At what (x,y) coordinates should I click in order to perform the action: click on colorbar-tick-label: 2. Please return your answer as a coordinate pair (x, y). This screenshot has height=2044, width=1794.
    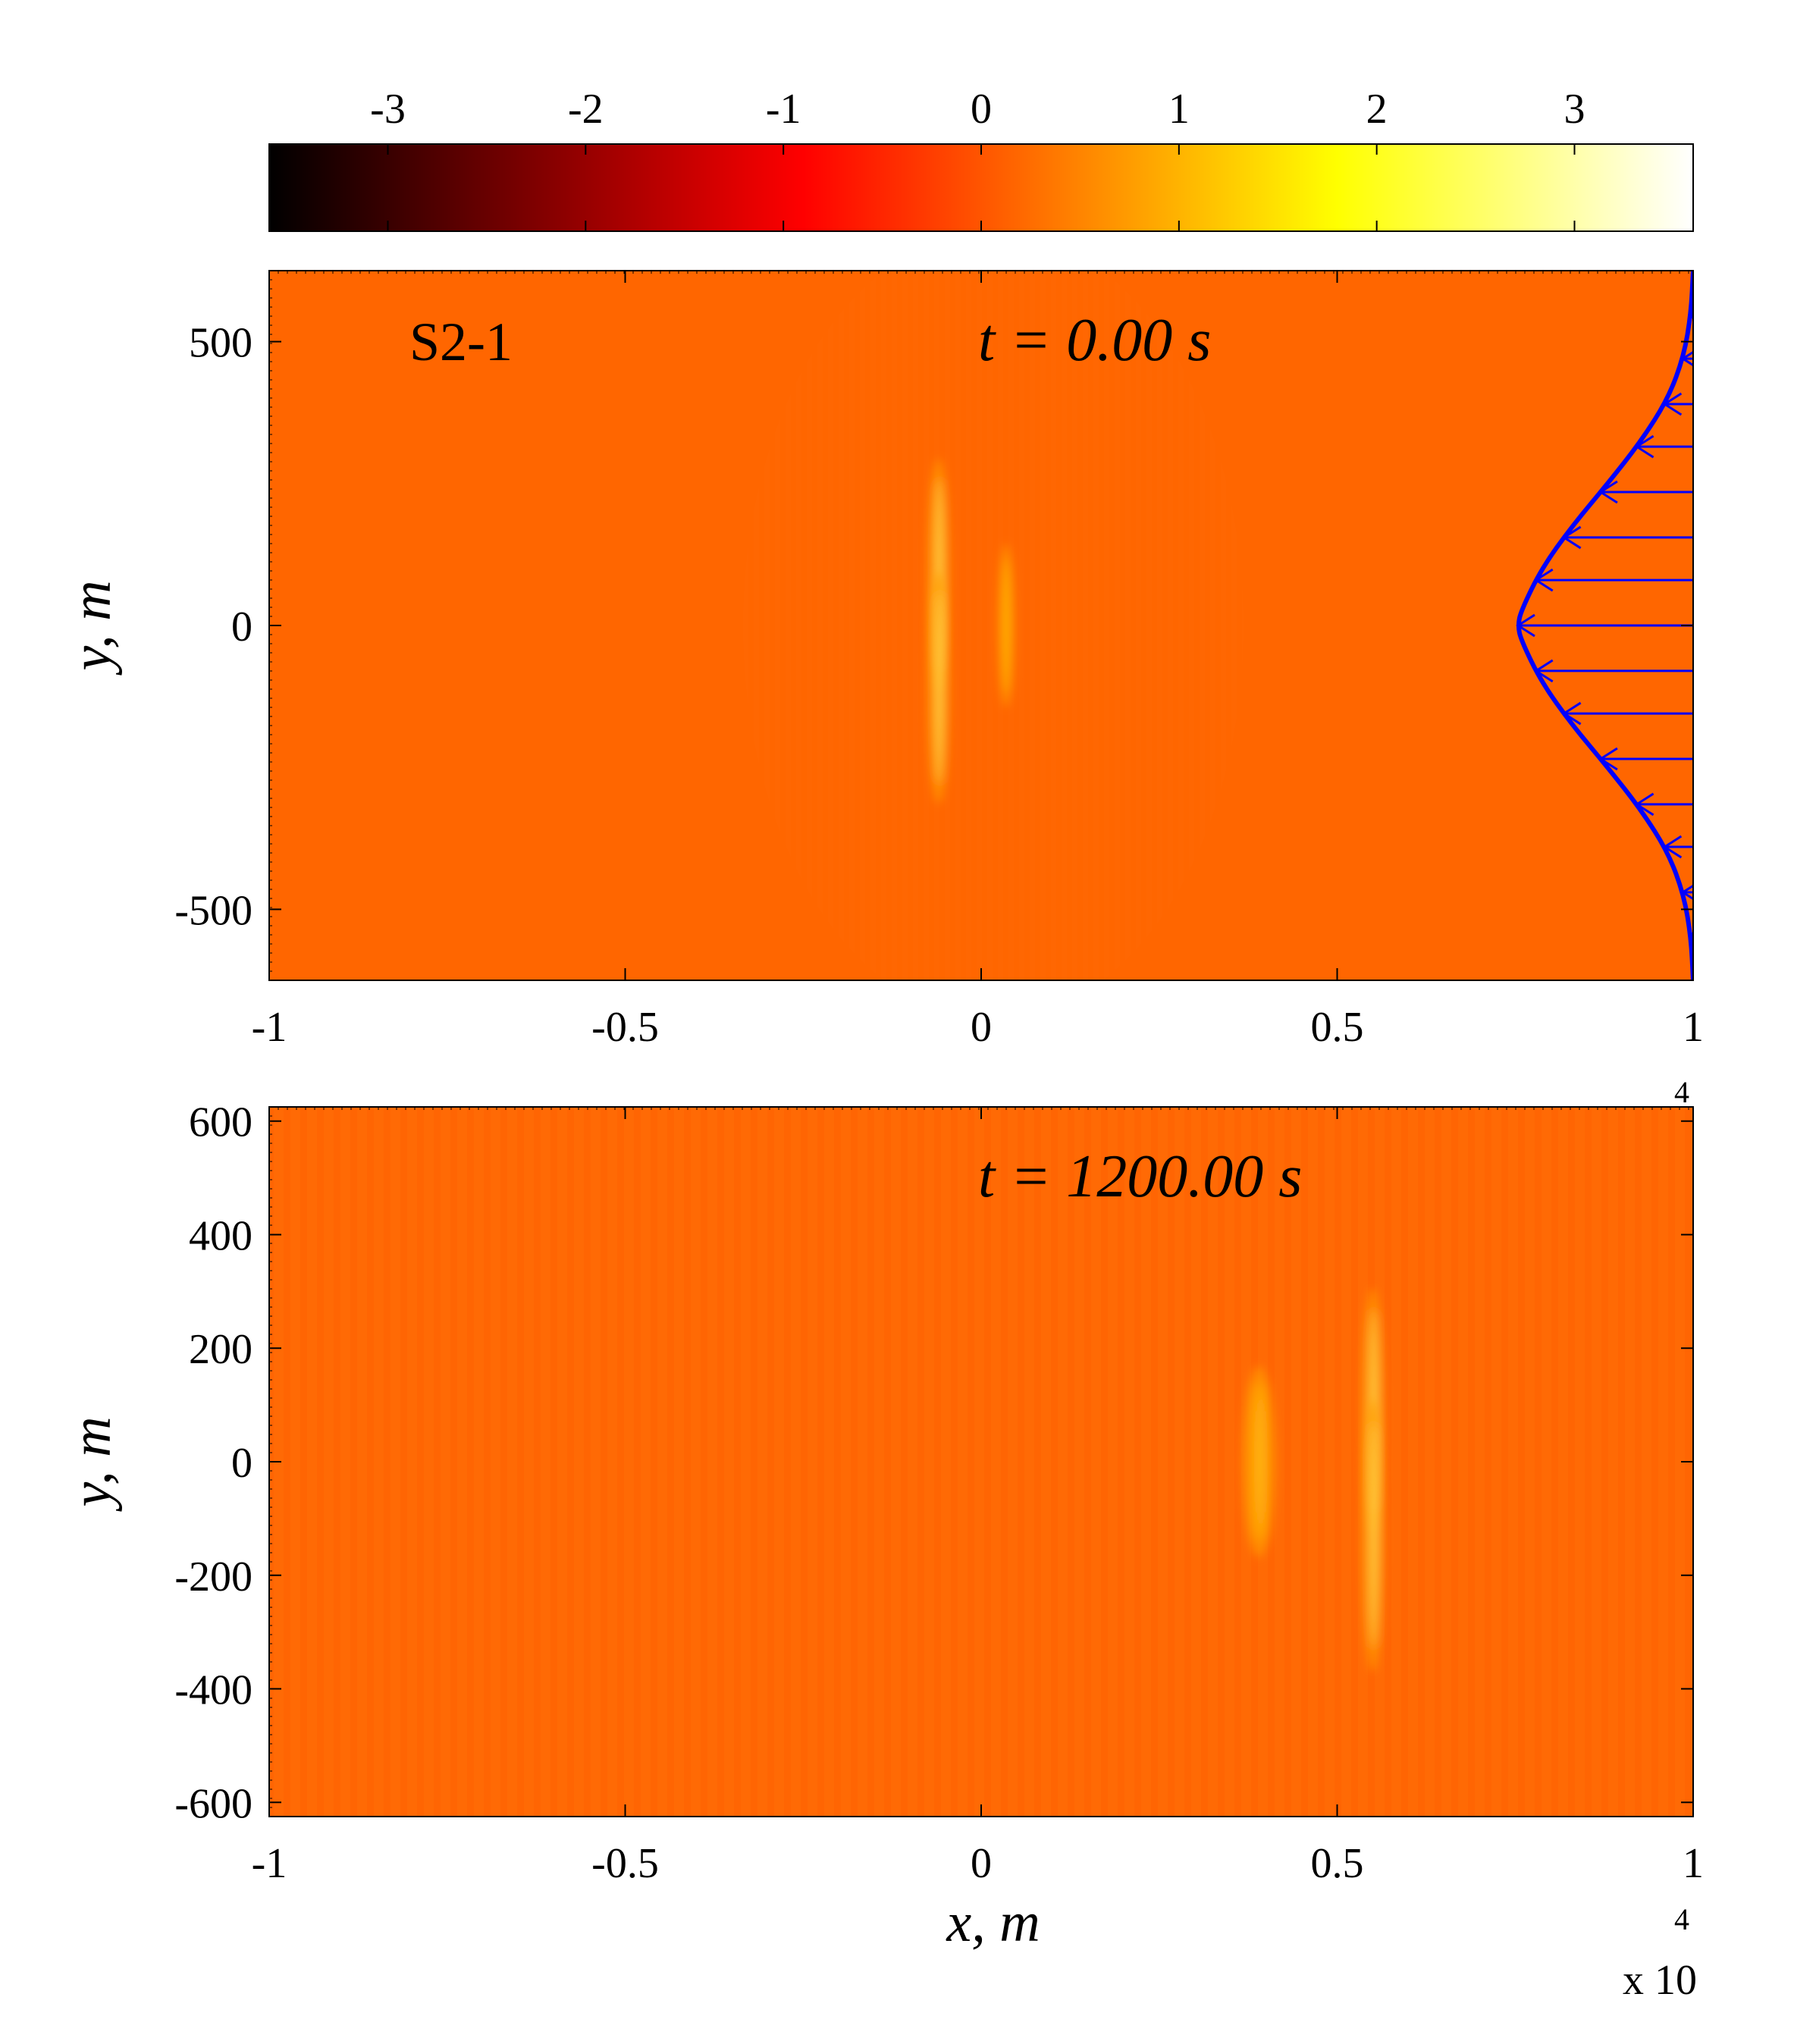
    Looking at the image, I should click on (1377, 110).